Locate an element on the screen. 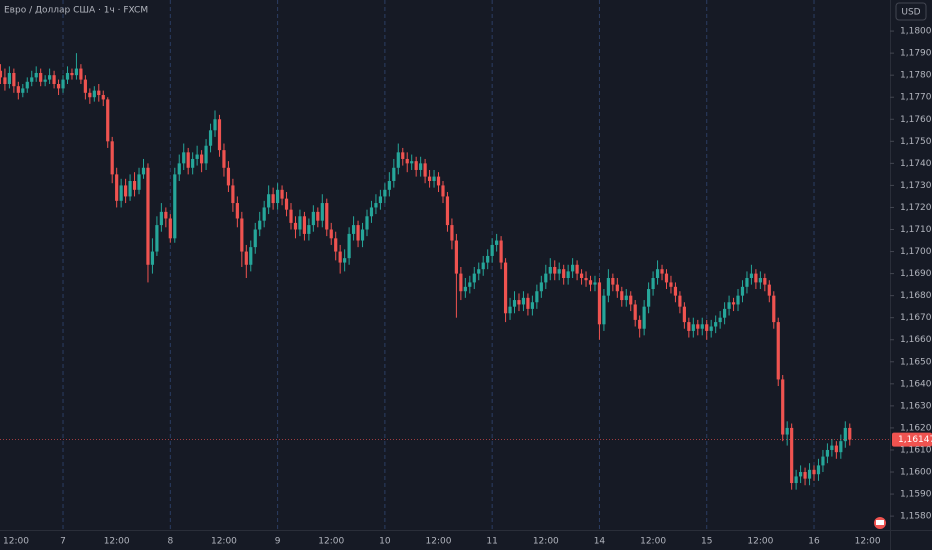 The image size is (932, 550). y-tick-label: 1,16800 is located at coordinates (916, 296).